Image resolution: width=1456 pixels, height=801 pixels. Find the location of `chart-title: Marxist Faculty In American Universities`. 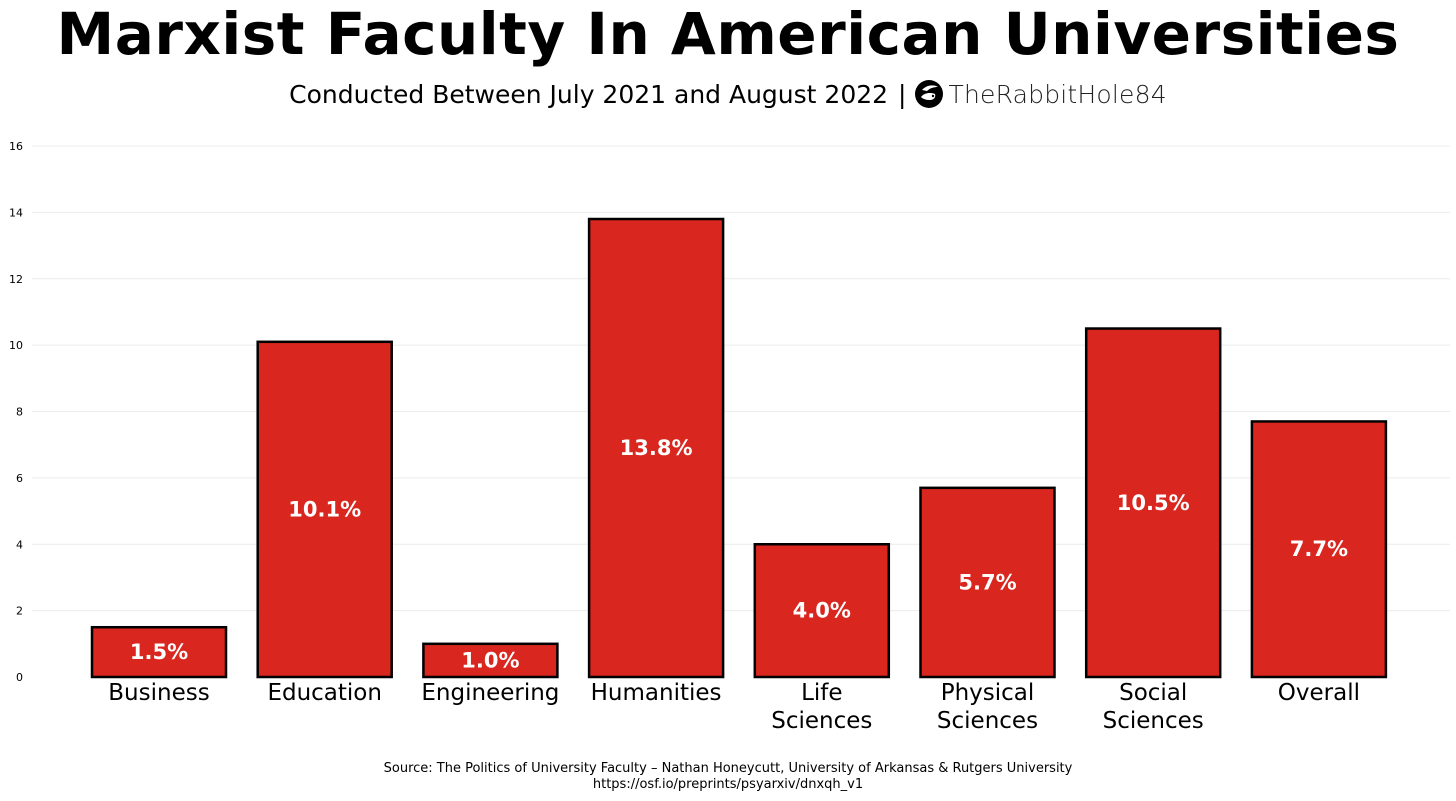

chart-title: Marxist Faculty In American Universities is located at coordinates (728, 34).